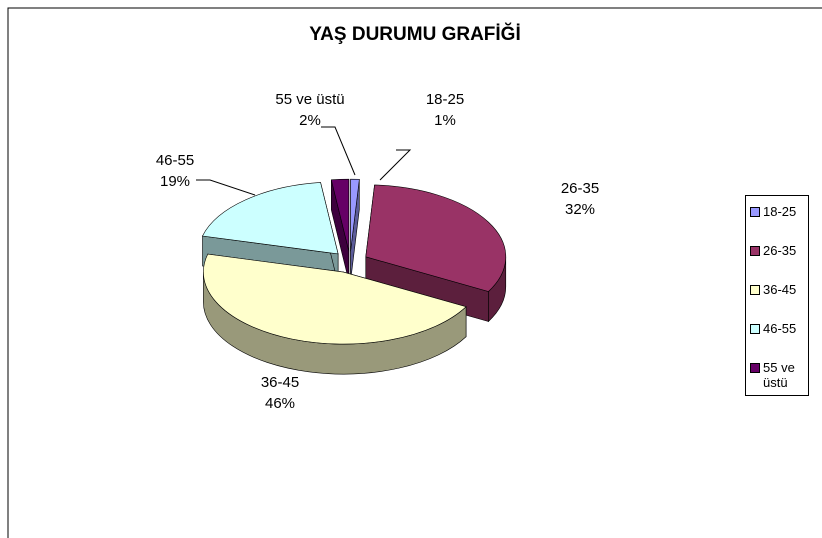 This screenshot has width=822, height=538. I want to click on data-label-value: 19%, so click(175, 181).